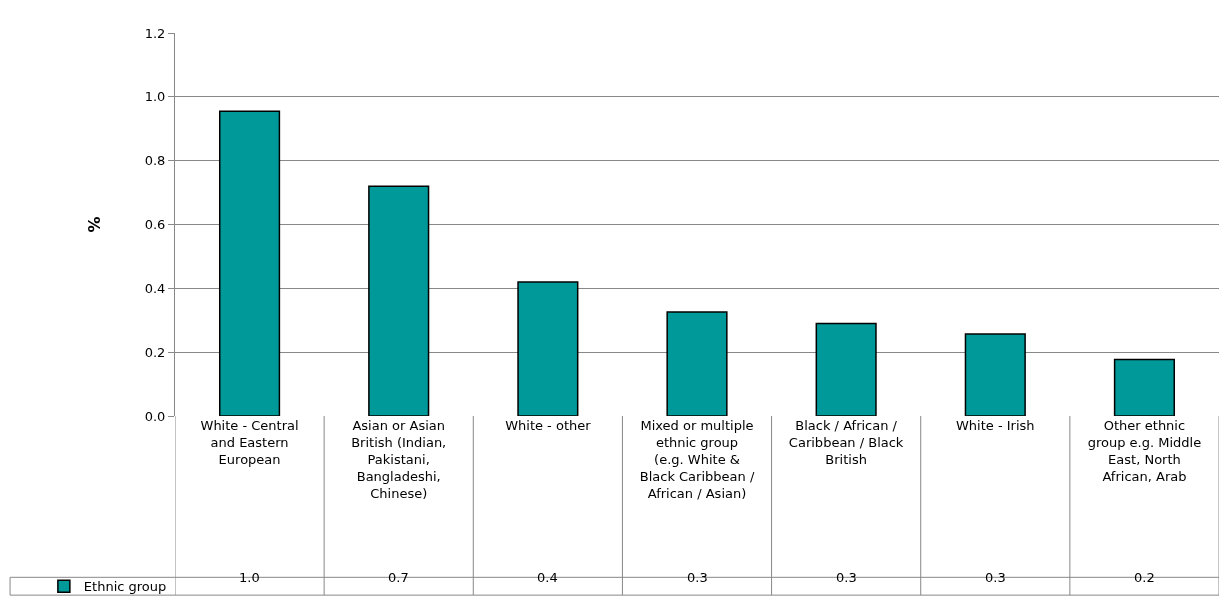 This screenshot has height=605, width=1223. I want to click on y-axis-title: %, so click(94, 224).